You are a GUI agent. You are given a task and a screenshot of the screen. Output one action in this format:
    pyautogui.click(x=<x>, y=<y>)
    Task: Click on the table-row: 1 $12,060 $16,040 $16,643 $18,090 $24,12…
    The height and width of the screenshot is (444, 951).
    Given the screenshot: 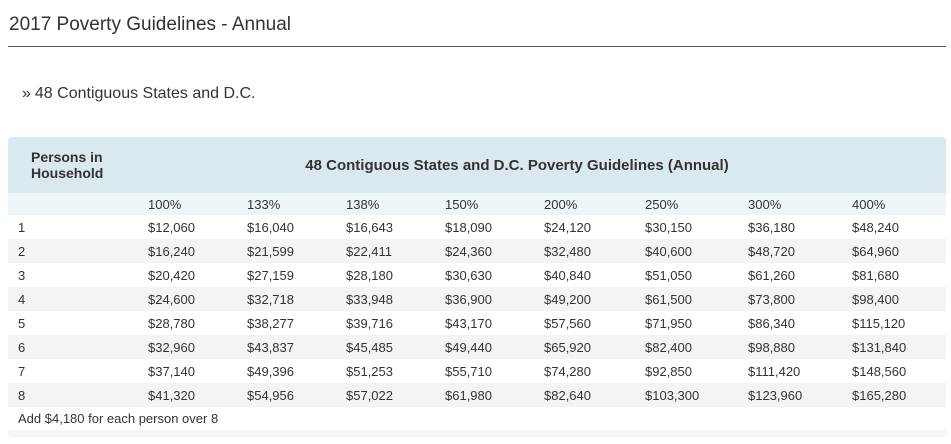 What is the action you would take?
    pyautogui.click(x=477, y=227)
    